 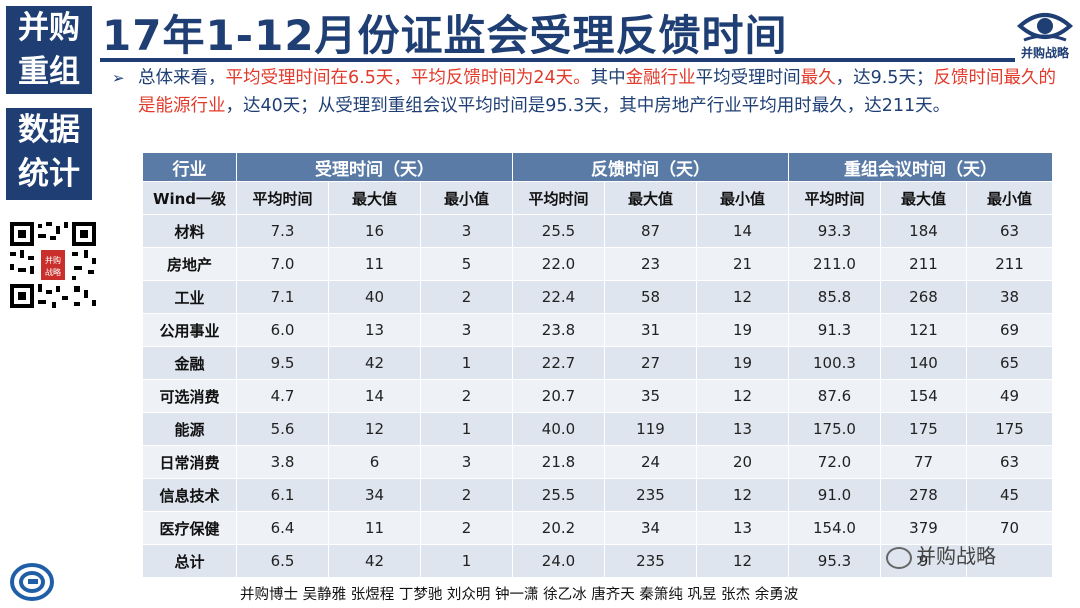 I want to click on value-cell: 23, so click(x=650, y=264).